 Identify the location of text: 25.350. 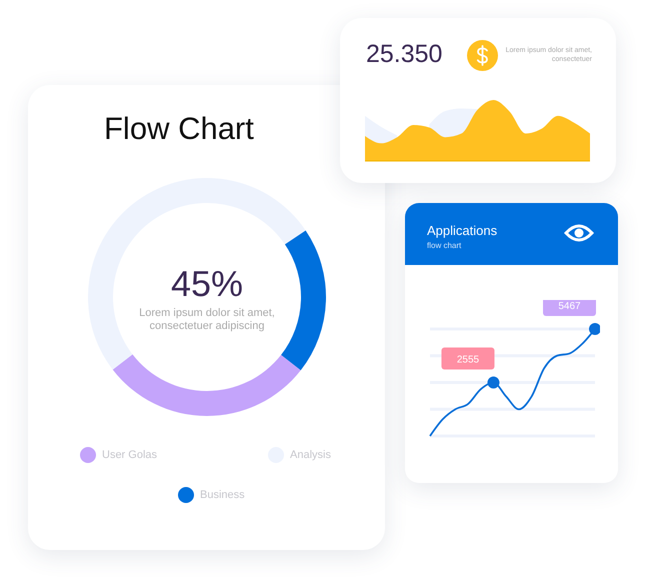
(404, 54).